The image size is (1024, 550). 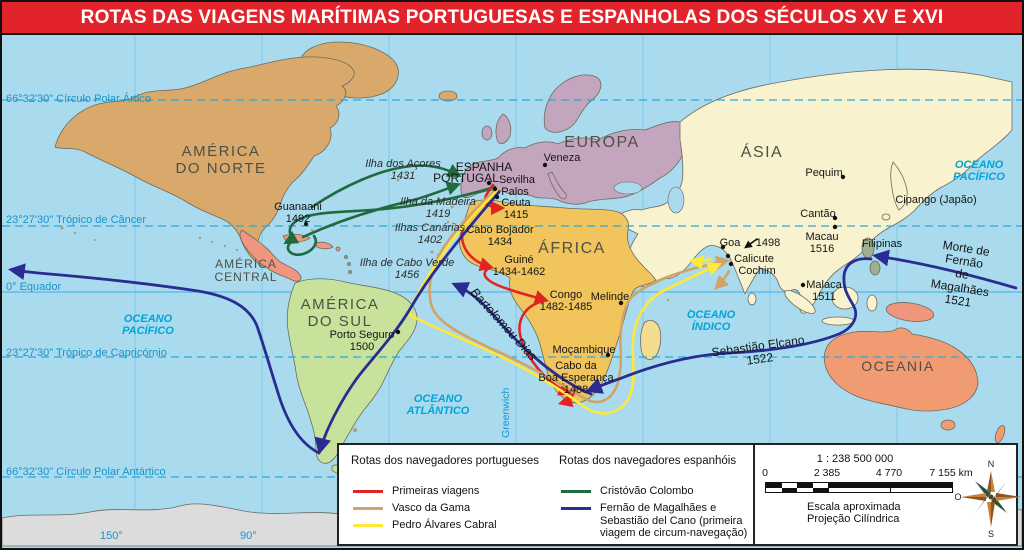 I want to click on compass-rose: N L S O, so click(x=989, y=499).